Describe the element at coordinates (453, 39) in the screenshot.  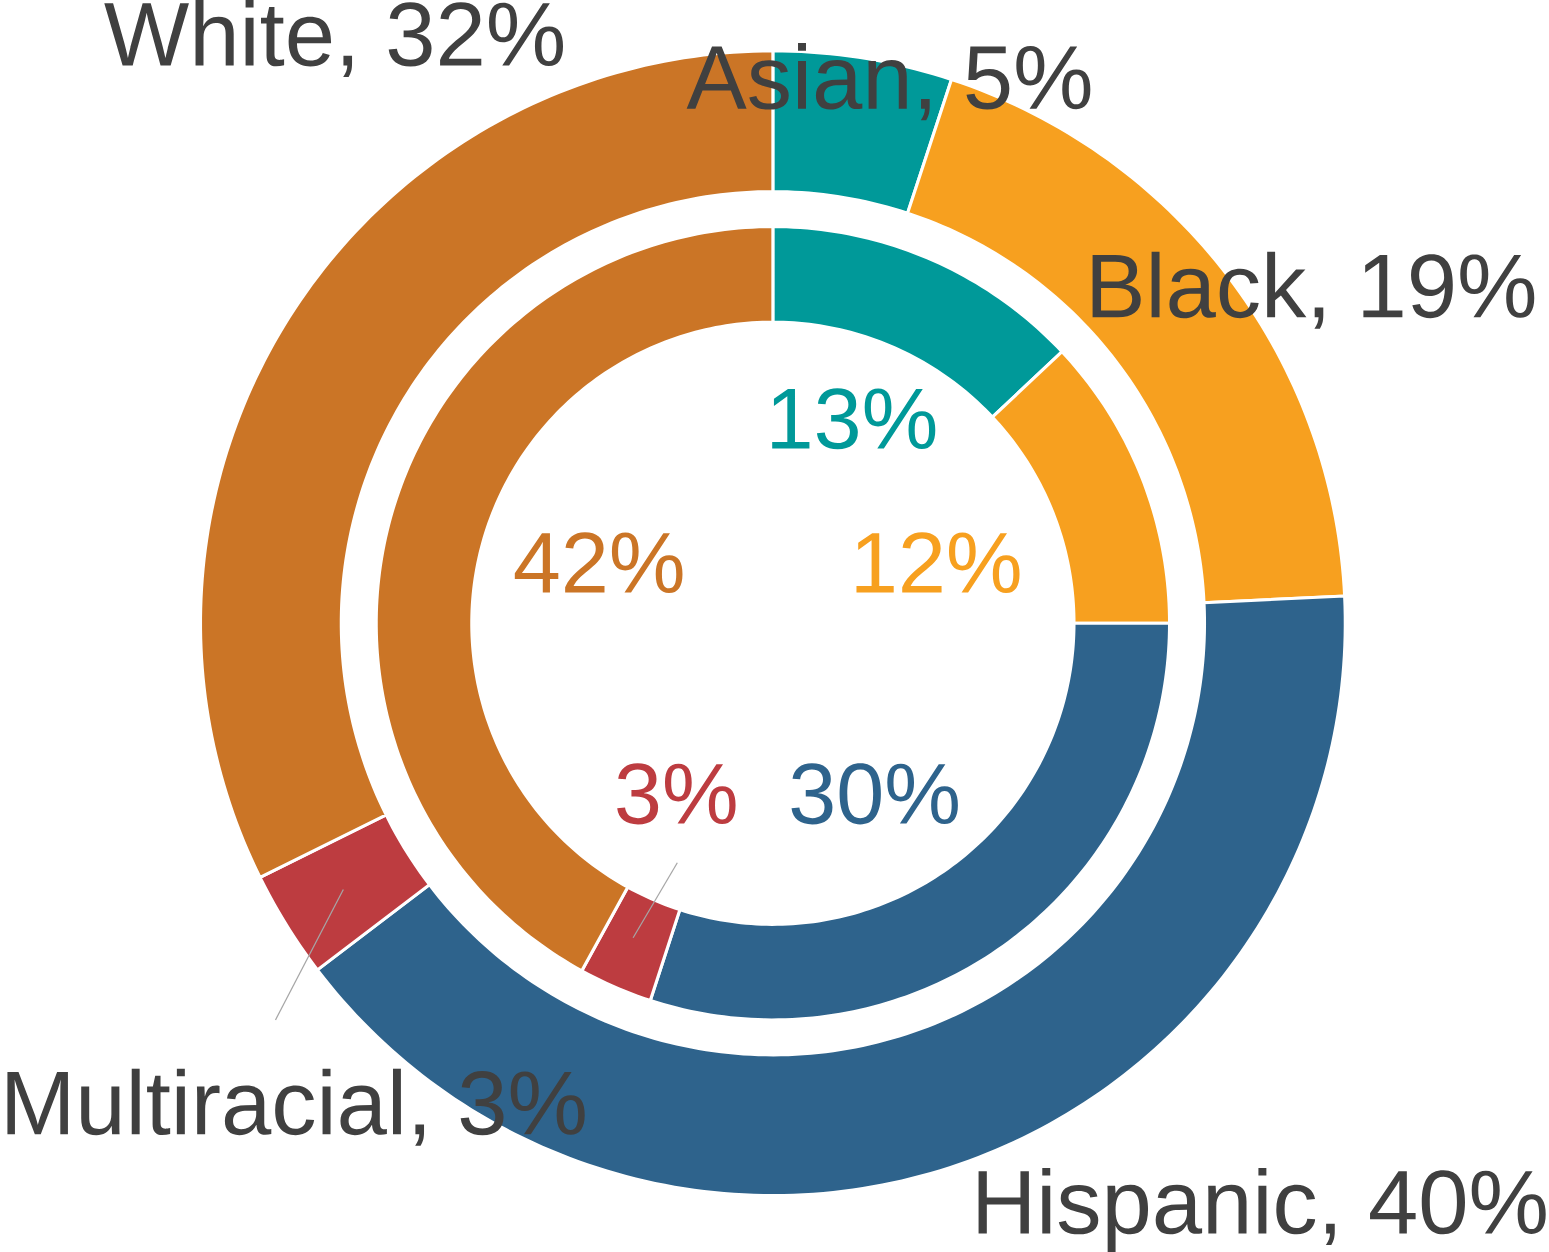
I see `data-label: , 32%` at that location.